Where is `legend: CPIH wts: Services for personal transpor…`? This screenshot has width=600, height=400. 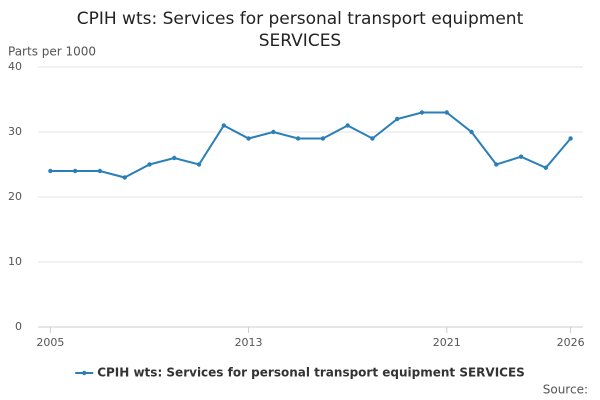
legend: CPIH wts: Services for personal transpor… is located at coordinates (300, 373).